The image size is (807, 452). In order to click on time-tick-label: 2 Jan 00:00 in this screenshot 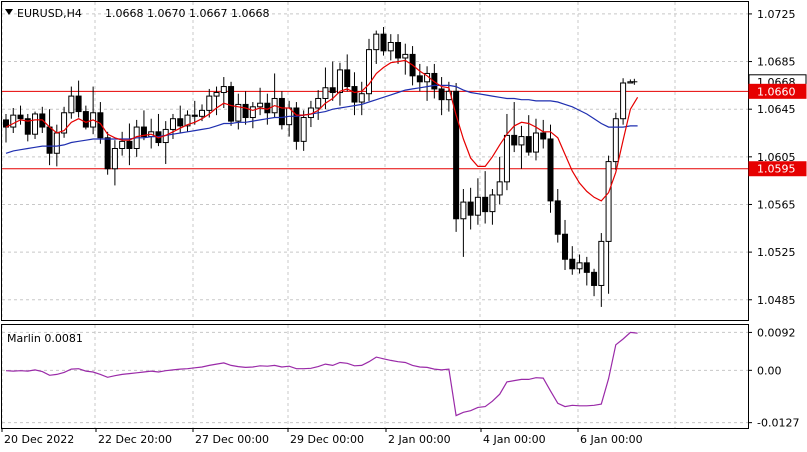, I will do `click(419, 439)`.